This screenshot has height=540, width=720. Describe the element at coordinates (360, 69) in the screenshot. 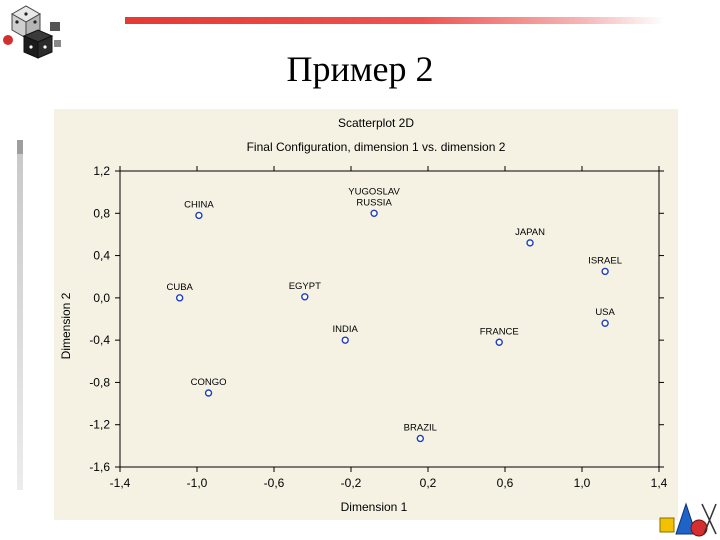

I see `slide-title: Пример 2` at that location.